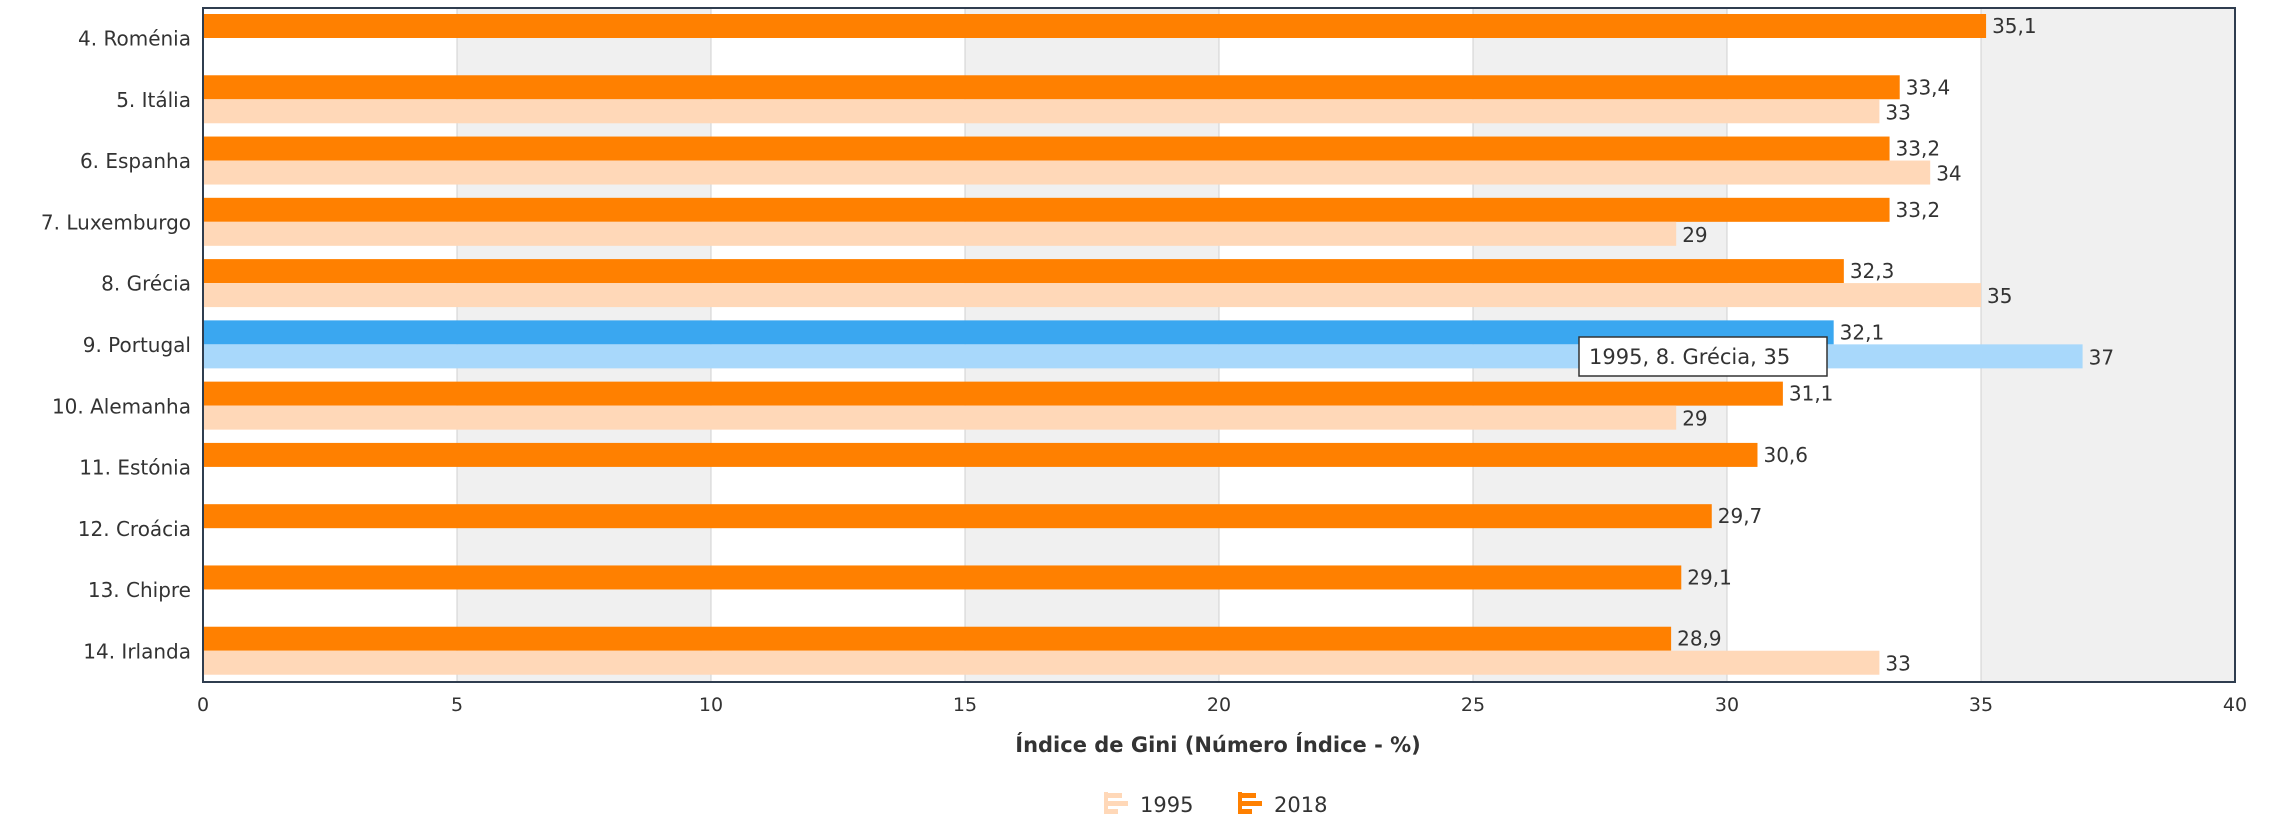 The width and height of the screenshot is (2277, 823). Describe the element at coordinates (121, 406) in the screenshot. I see `category-label: 10. Alemanha` at that location.